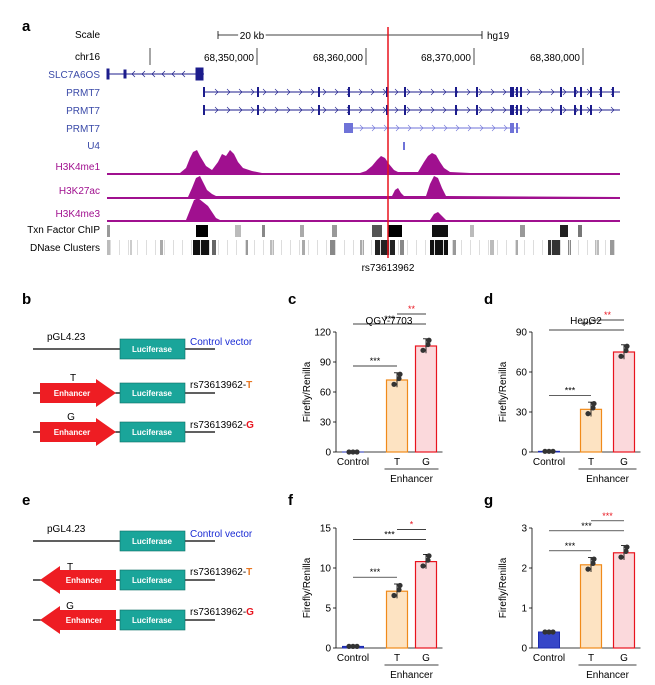 The height and width of the screenshot is (685, 655). Describe the element at coordinates (388, 268) in the screenshot. I see `snp-label: rs73613962` at that location.